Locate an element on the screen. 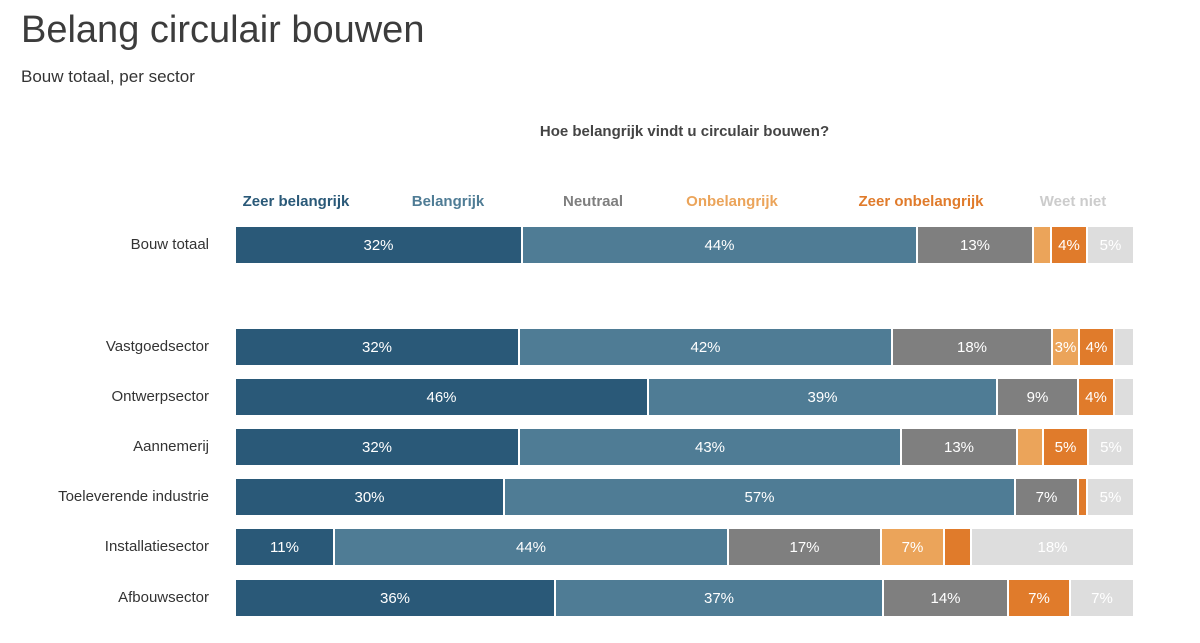  data-label: 30% is located at coordinates (369, 497).